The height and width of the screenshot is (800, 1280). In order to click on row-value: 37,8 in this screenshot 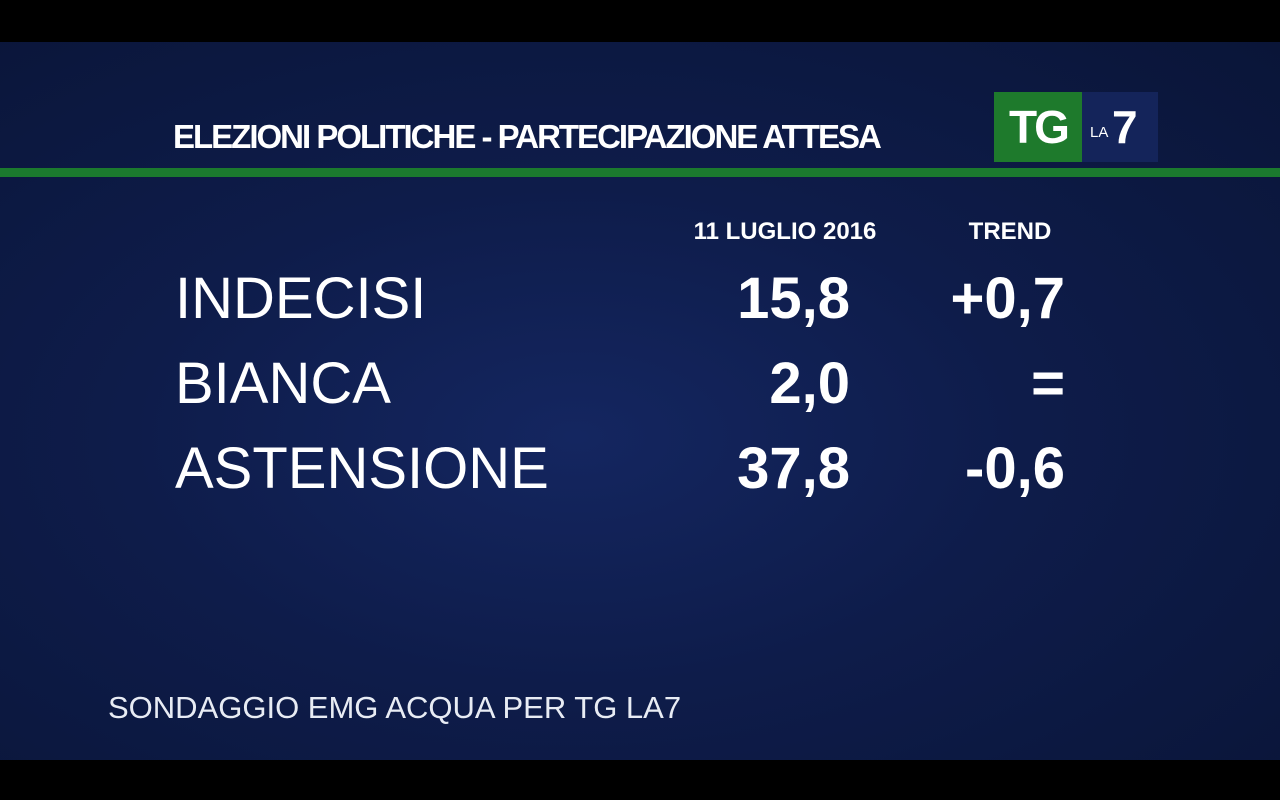, I will do `click(793, 468)`.